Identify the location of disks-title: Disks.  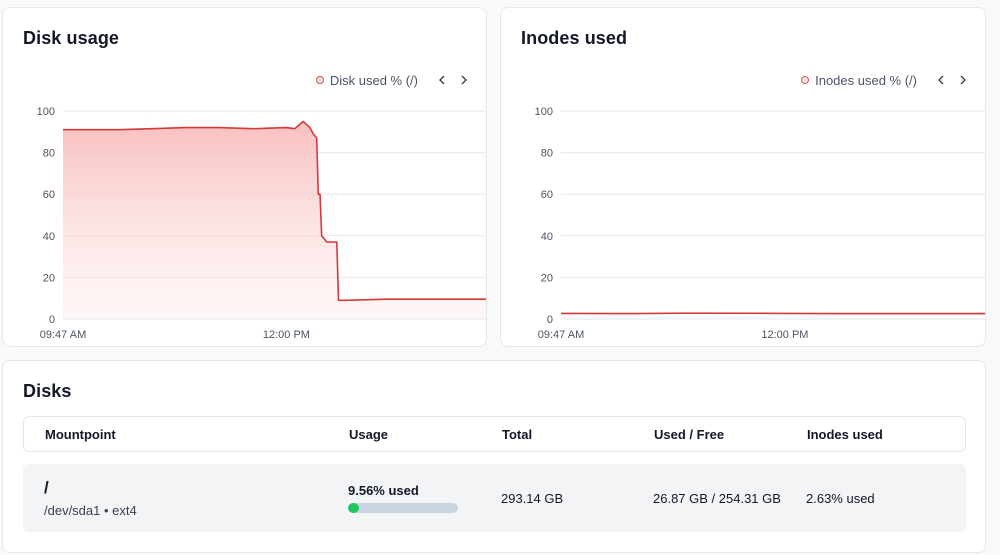
(47, 391).